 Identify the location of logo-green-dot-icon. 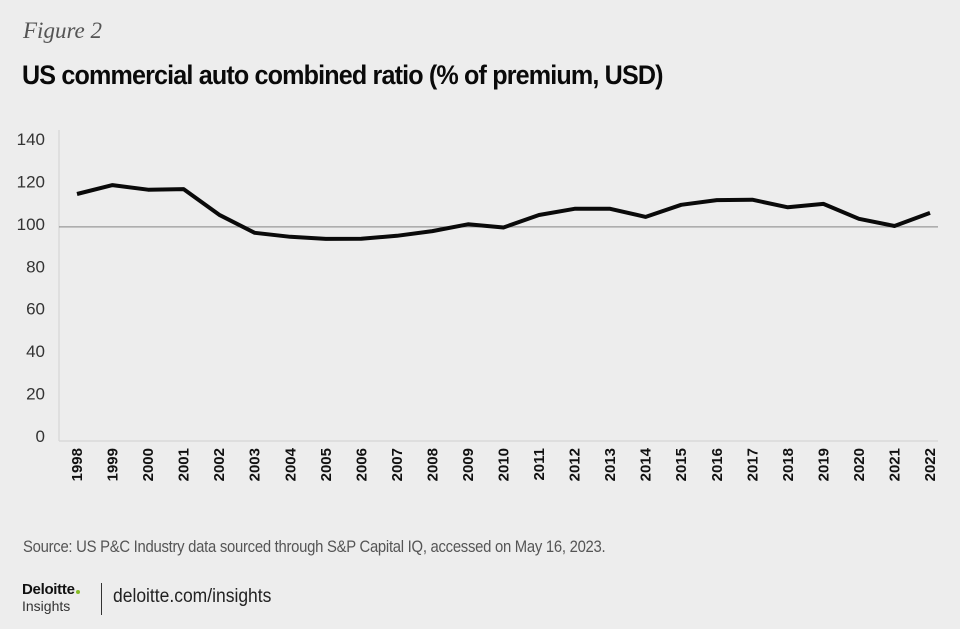
(77, 592).